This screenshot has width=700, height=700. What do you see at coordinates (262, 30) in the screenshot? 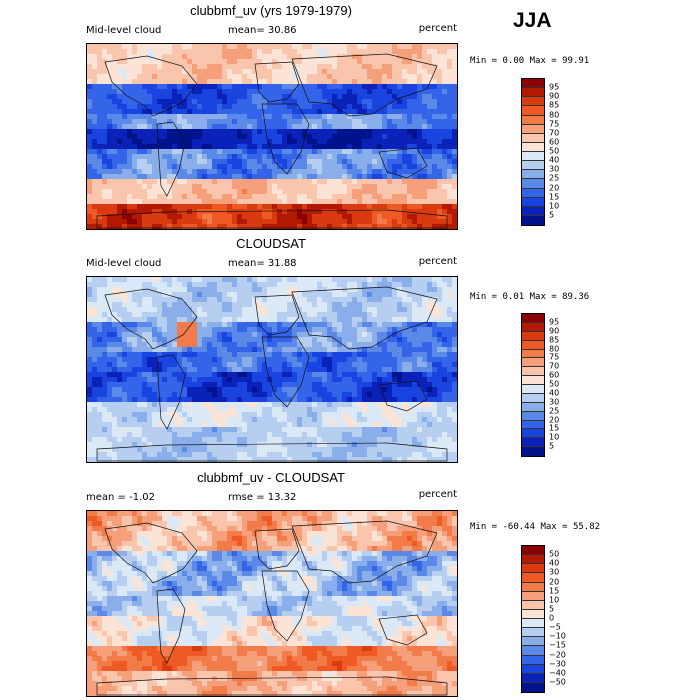
I see `mean-label: mean= 30.86` at bounding box center [262, 30].